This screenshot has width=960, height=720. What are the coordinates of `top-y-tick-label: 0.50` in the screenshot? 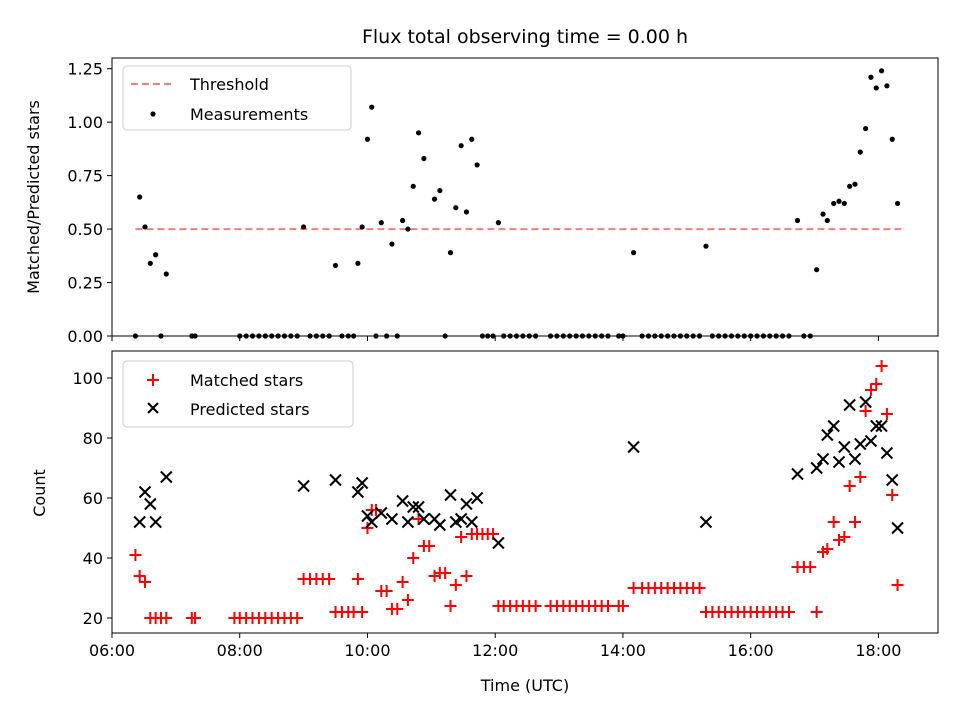 It's located at (85, 229).